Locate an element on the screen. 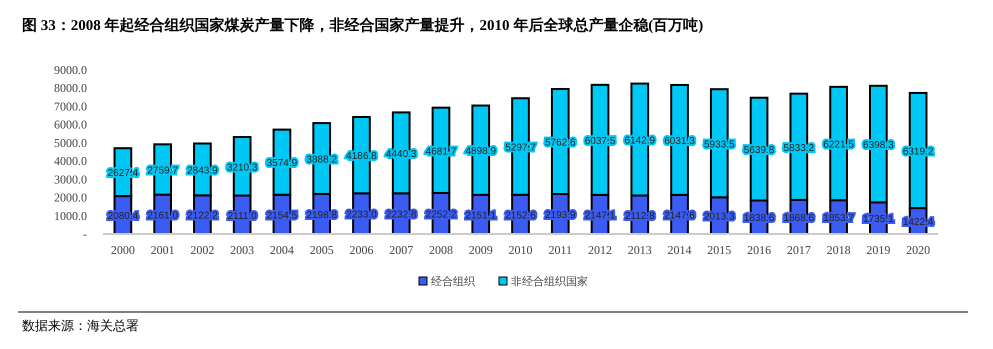 The image size is (993, 349). x-tick-label: 2010 is located at coordinates (520, 250).